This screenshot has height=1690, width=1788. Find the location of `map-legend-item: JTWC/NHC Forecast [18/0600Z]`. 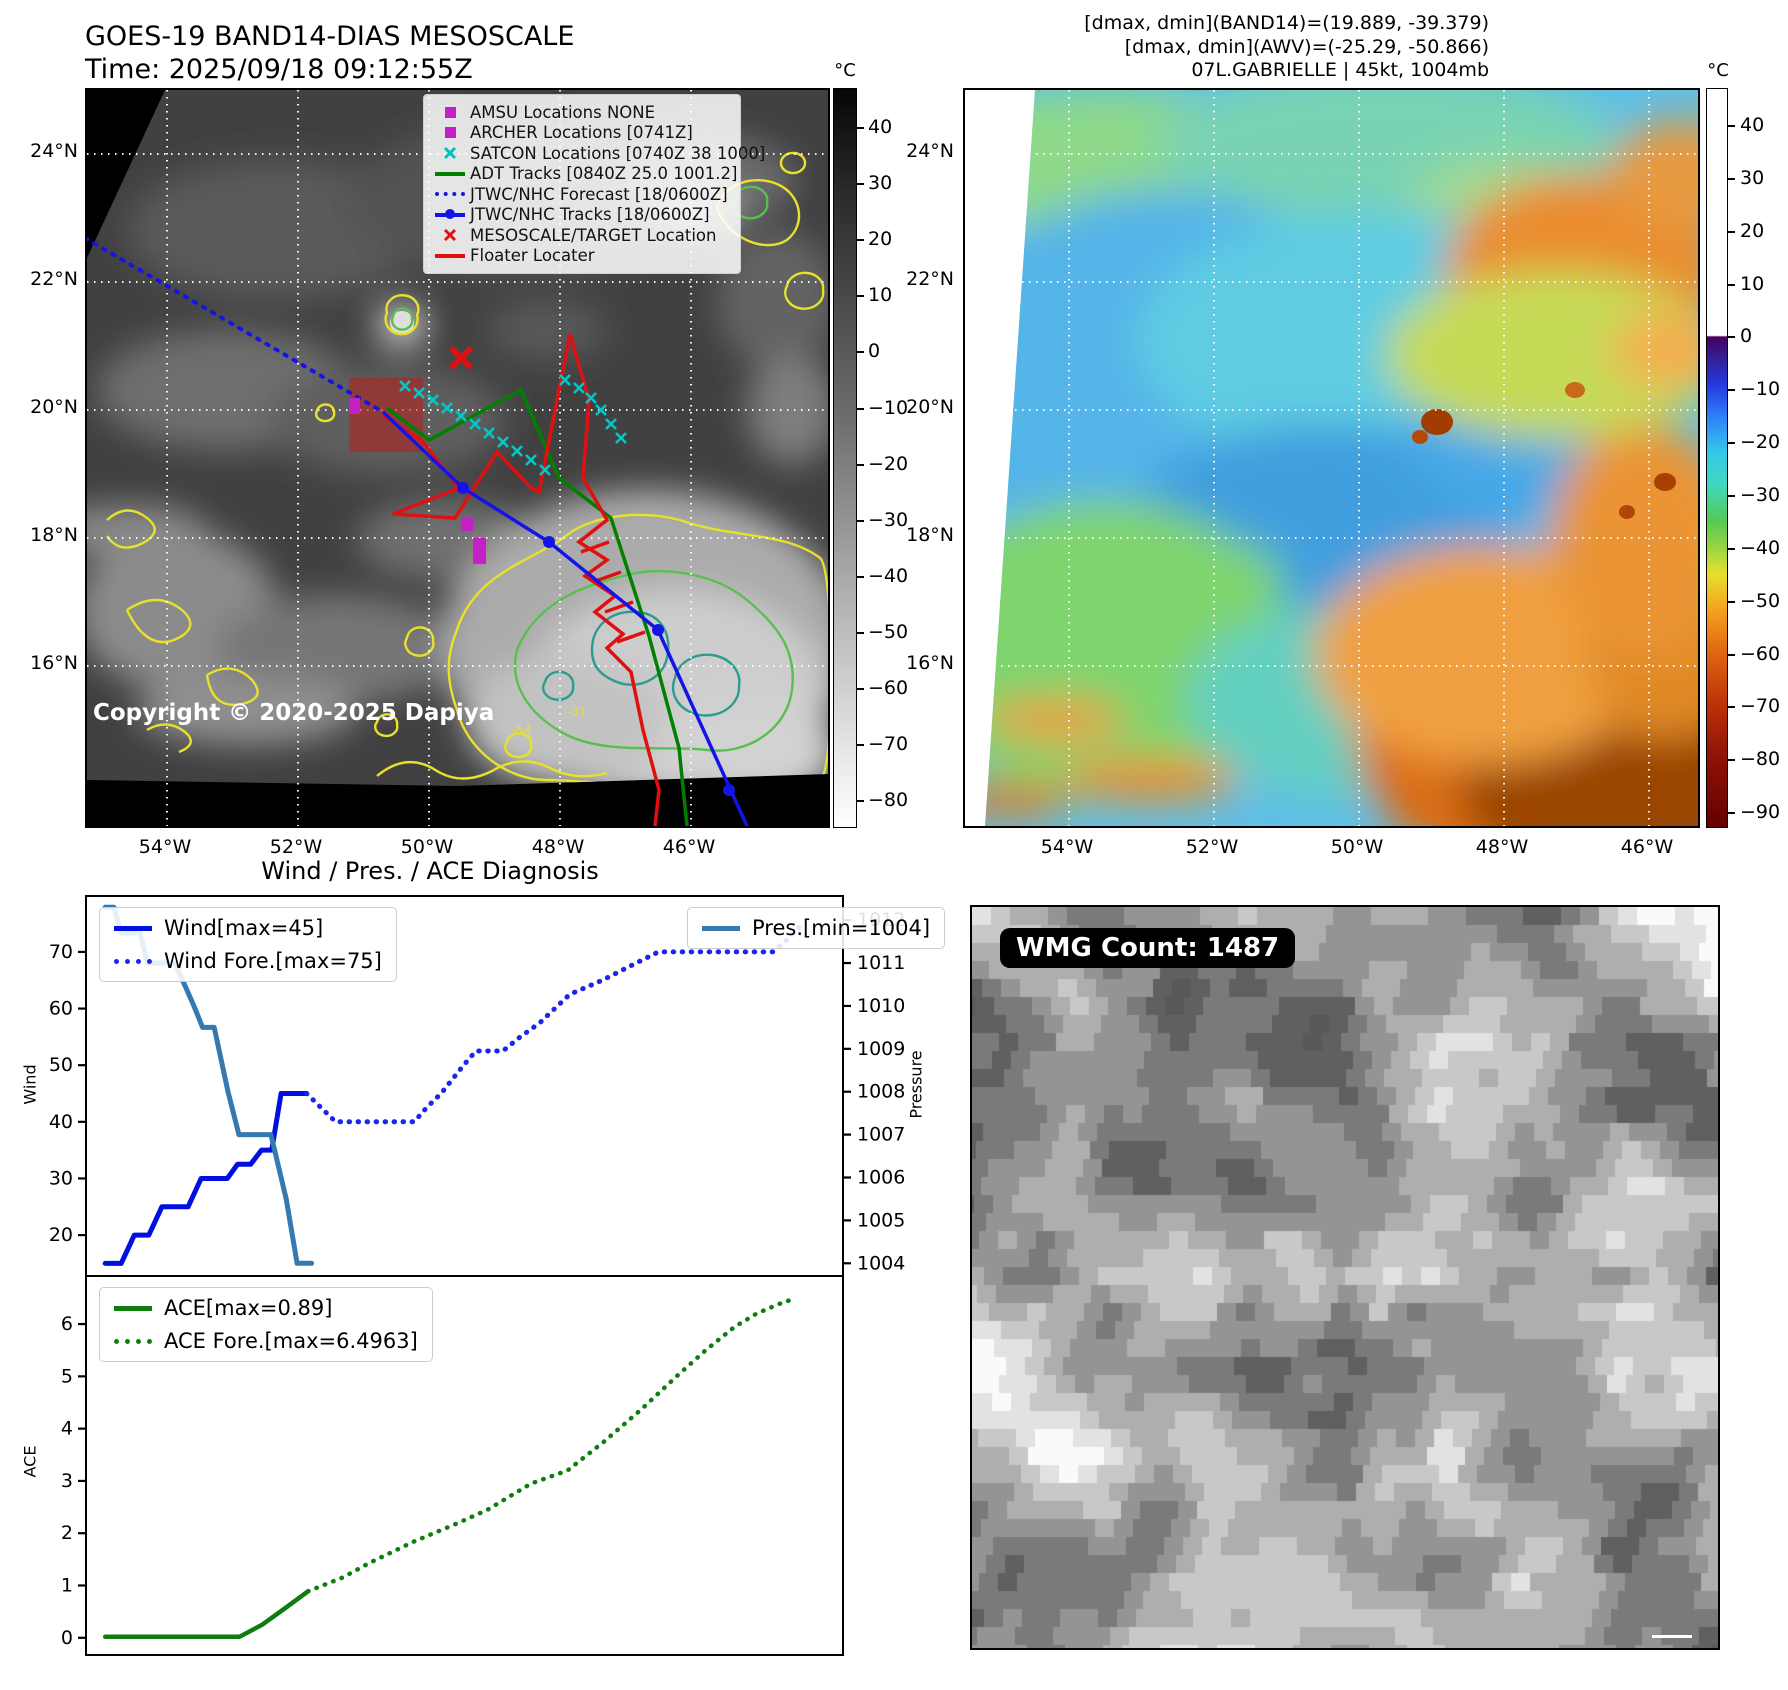

map-legend-item: JTWC/NHC Forecast [18/0600Z] is located at coordinates (581, 194).